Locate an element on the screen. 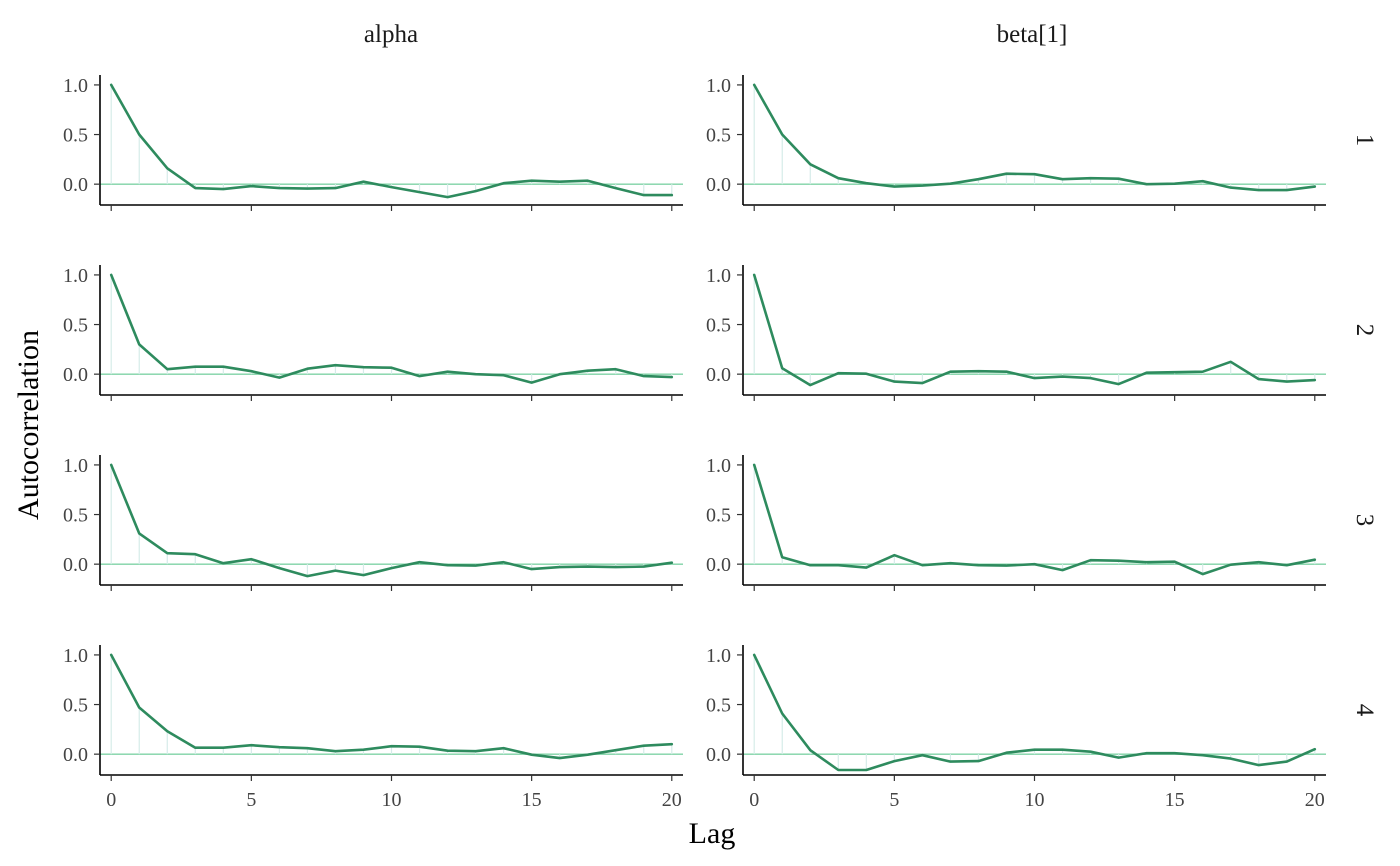  facet-row-label: 4 is located at coordinates (1364, 710).